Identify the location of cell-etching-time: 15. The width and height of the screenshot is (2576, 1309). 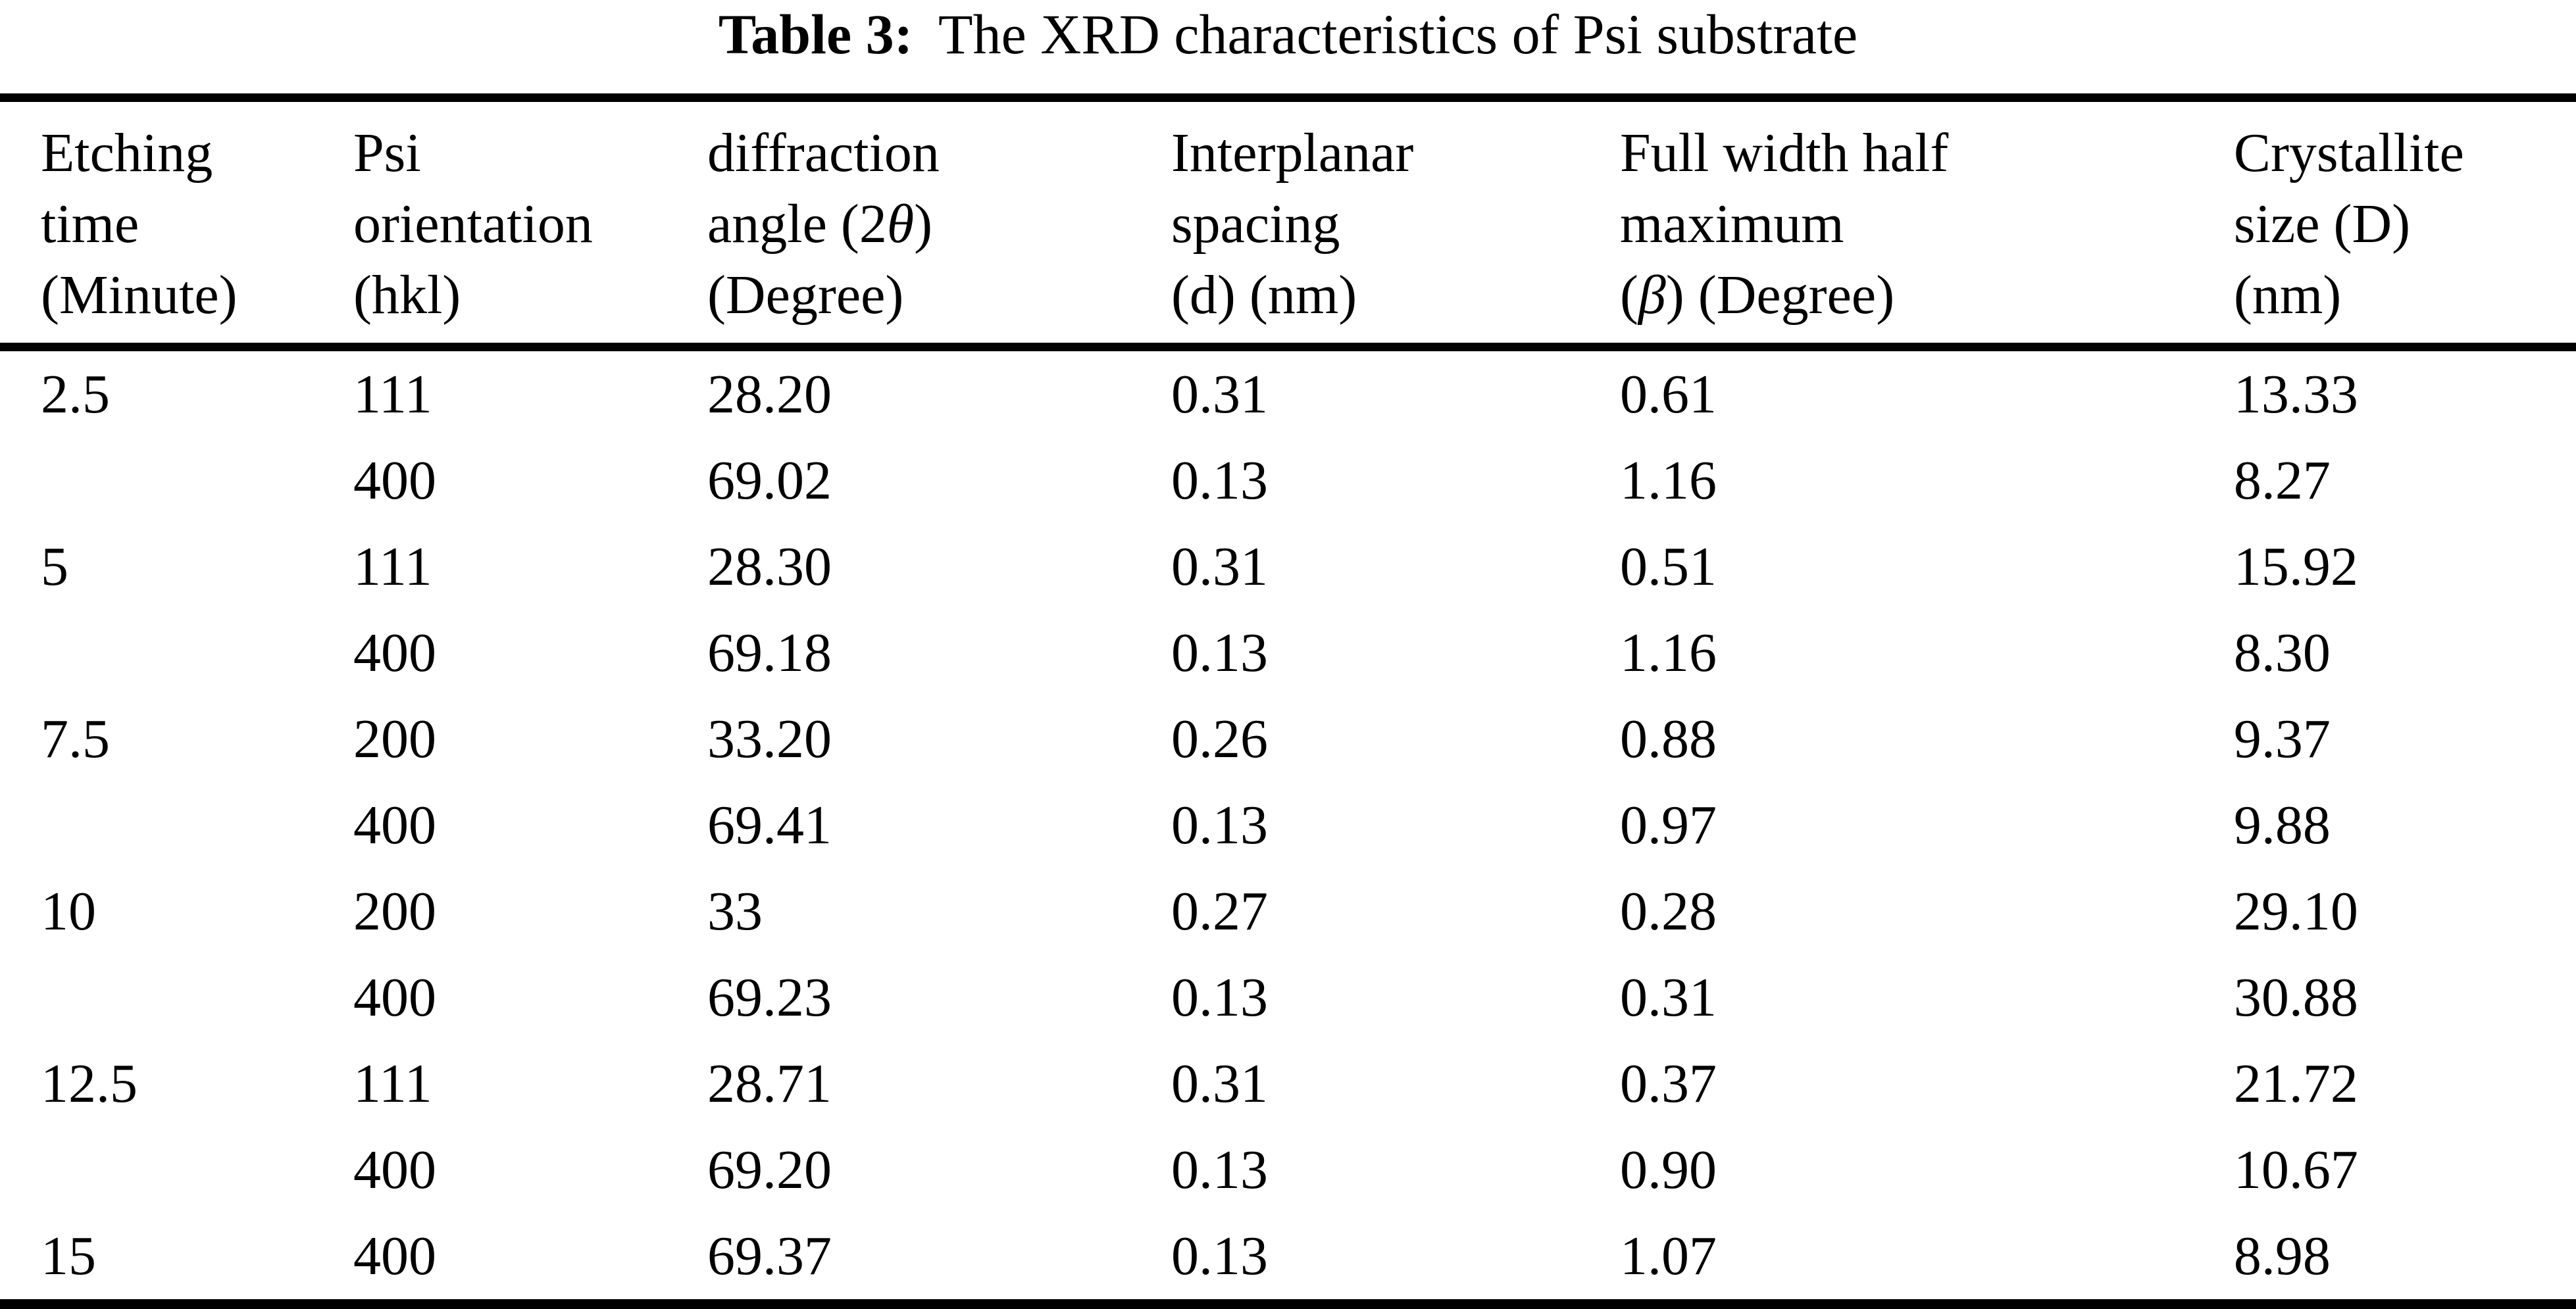
(68, 1256).